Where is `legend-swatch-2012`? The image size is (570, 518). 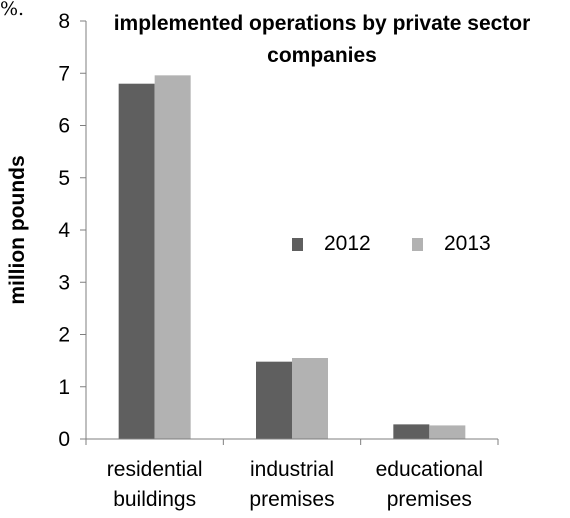
legend-swatch-2012 is located at coordinates (297, 244).